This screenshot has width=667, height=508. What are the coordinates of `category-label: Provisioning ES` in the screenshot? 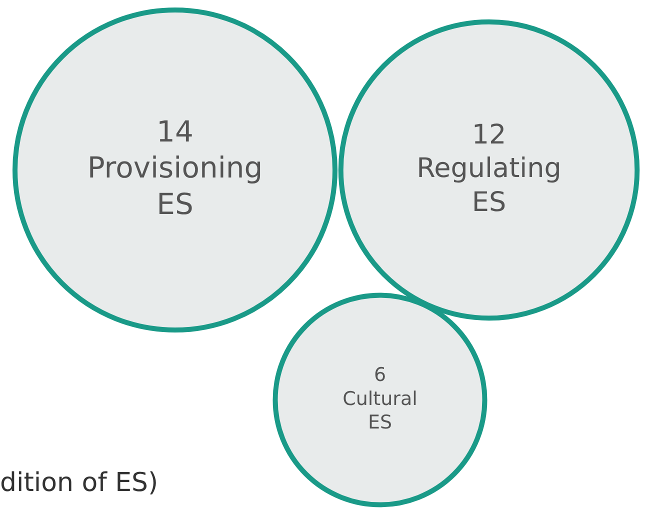 It's located at (175, 185).